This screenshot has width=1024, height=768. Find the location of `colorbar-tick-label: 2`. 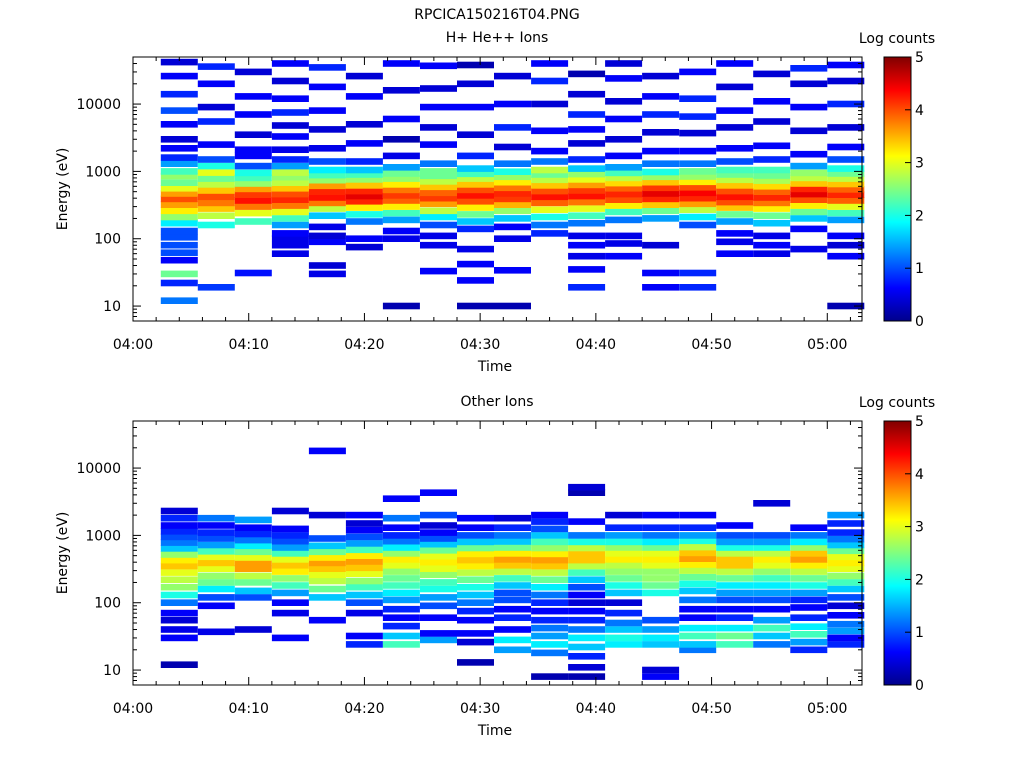

colorbar-tick-label: 2 is located at coordinates (919, 216).